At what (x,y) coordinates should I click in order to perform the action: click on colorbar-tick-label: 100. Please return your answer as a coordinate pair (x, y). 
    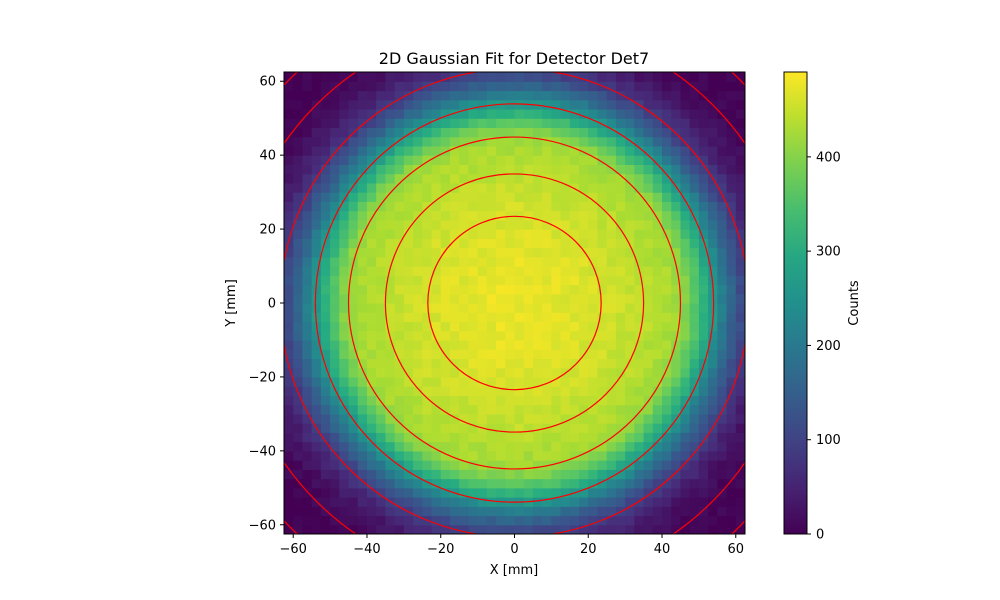
    Looking at the image, I should click on (828, 440).